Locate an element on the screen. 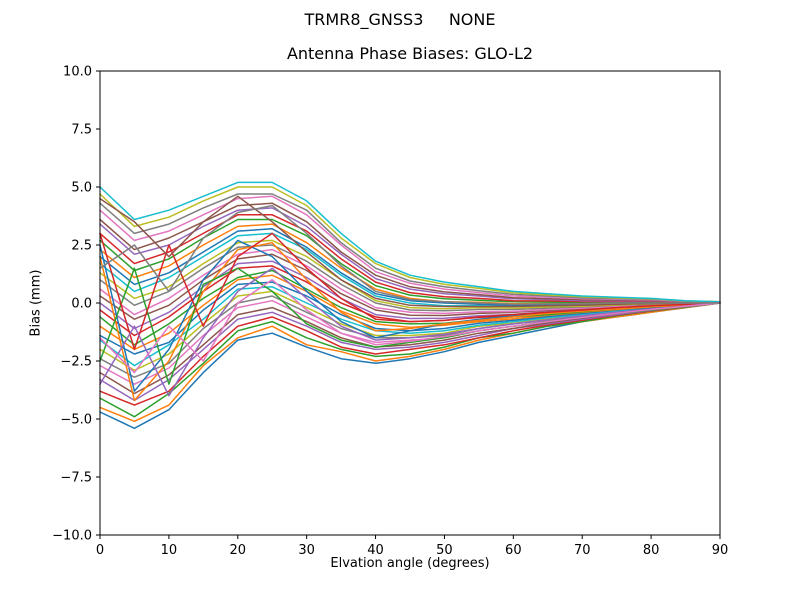  x-tick-label: 90 is located at coordinates (720, 550).